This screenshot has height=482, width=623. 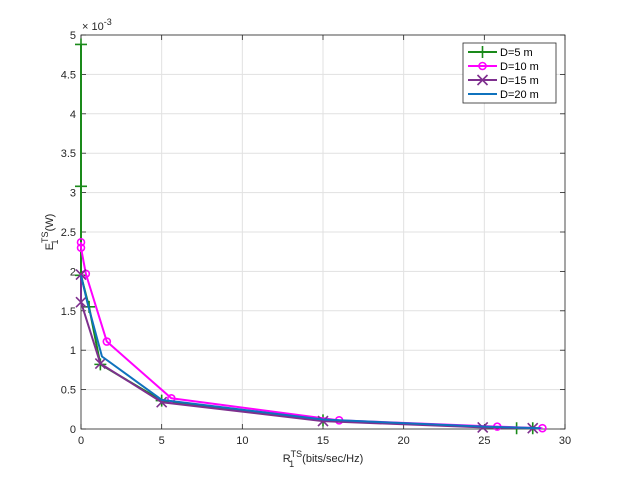 I want to click on legend-item: D=10 m, so click(x=503, y=67).